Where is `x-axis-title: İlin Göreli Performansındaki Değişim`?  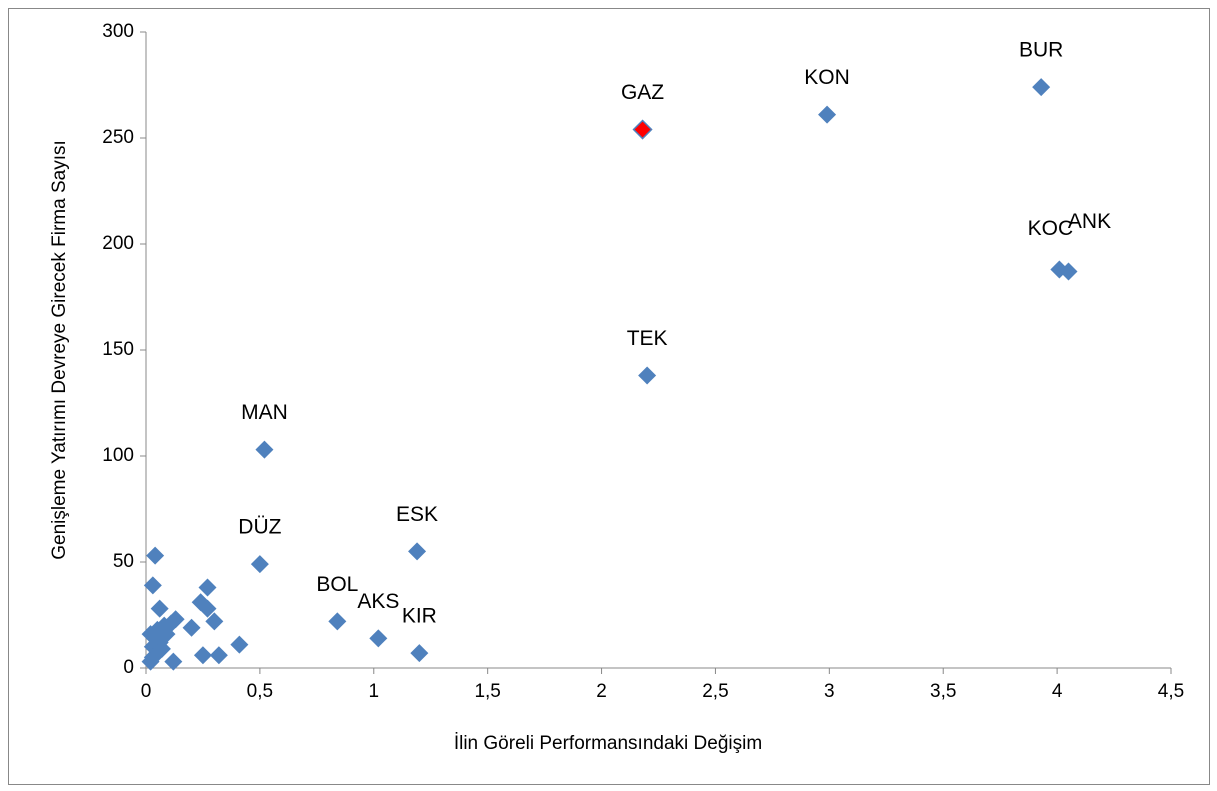 x-axis-title: İlin Göreli Performansındaki Değişim is located at coordinates (608, 743).